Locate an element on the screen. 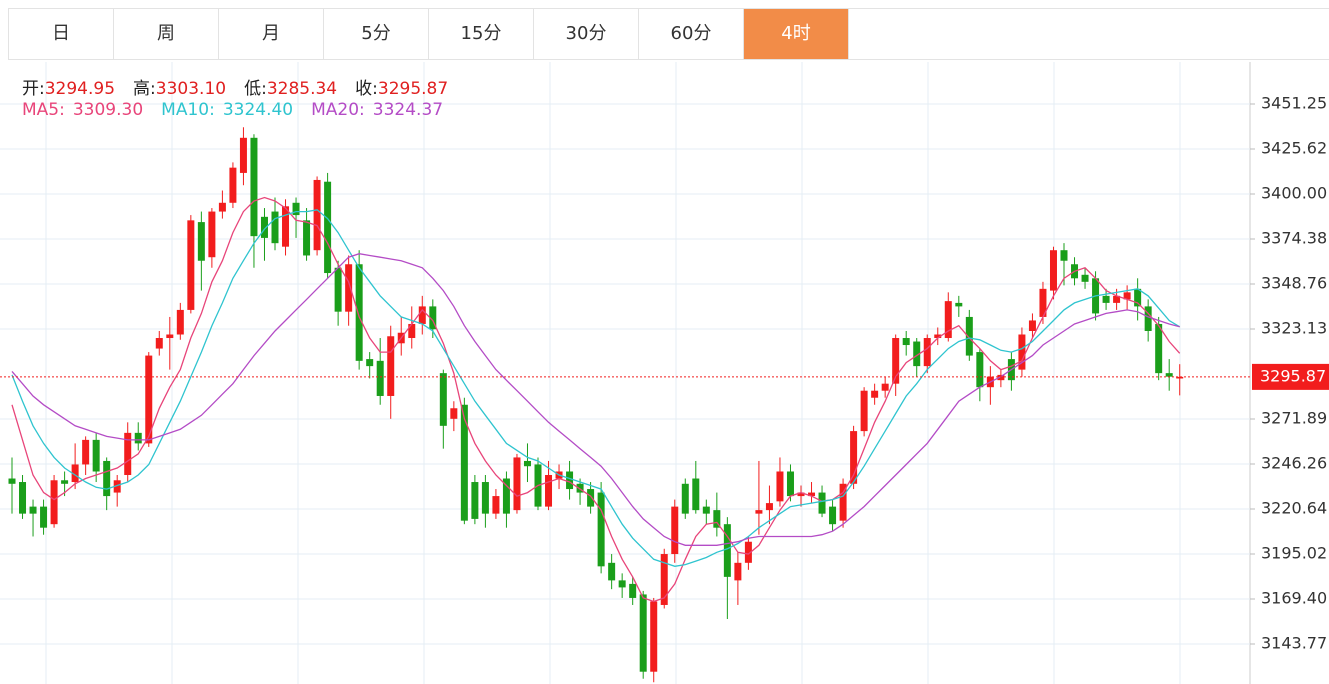  y-tick-label: 3348.76 is located at coordinates (1294, 282).